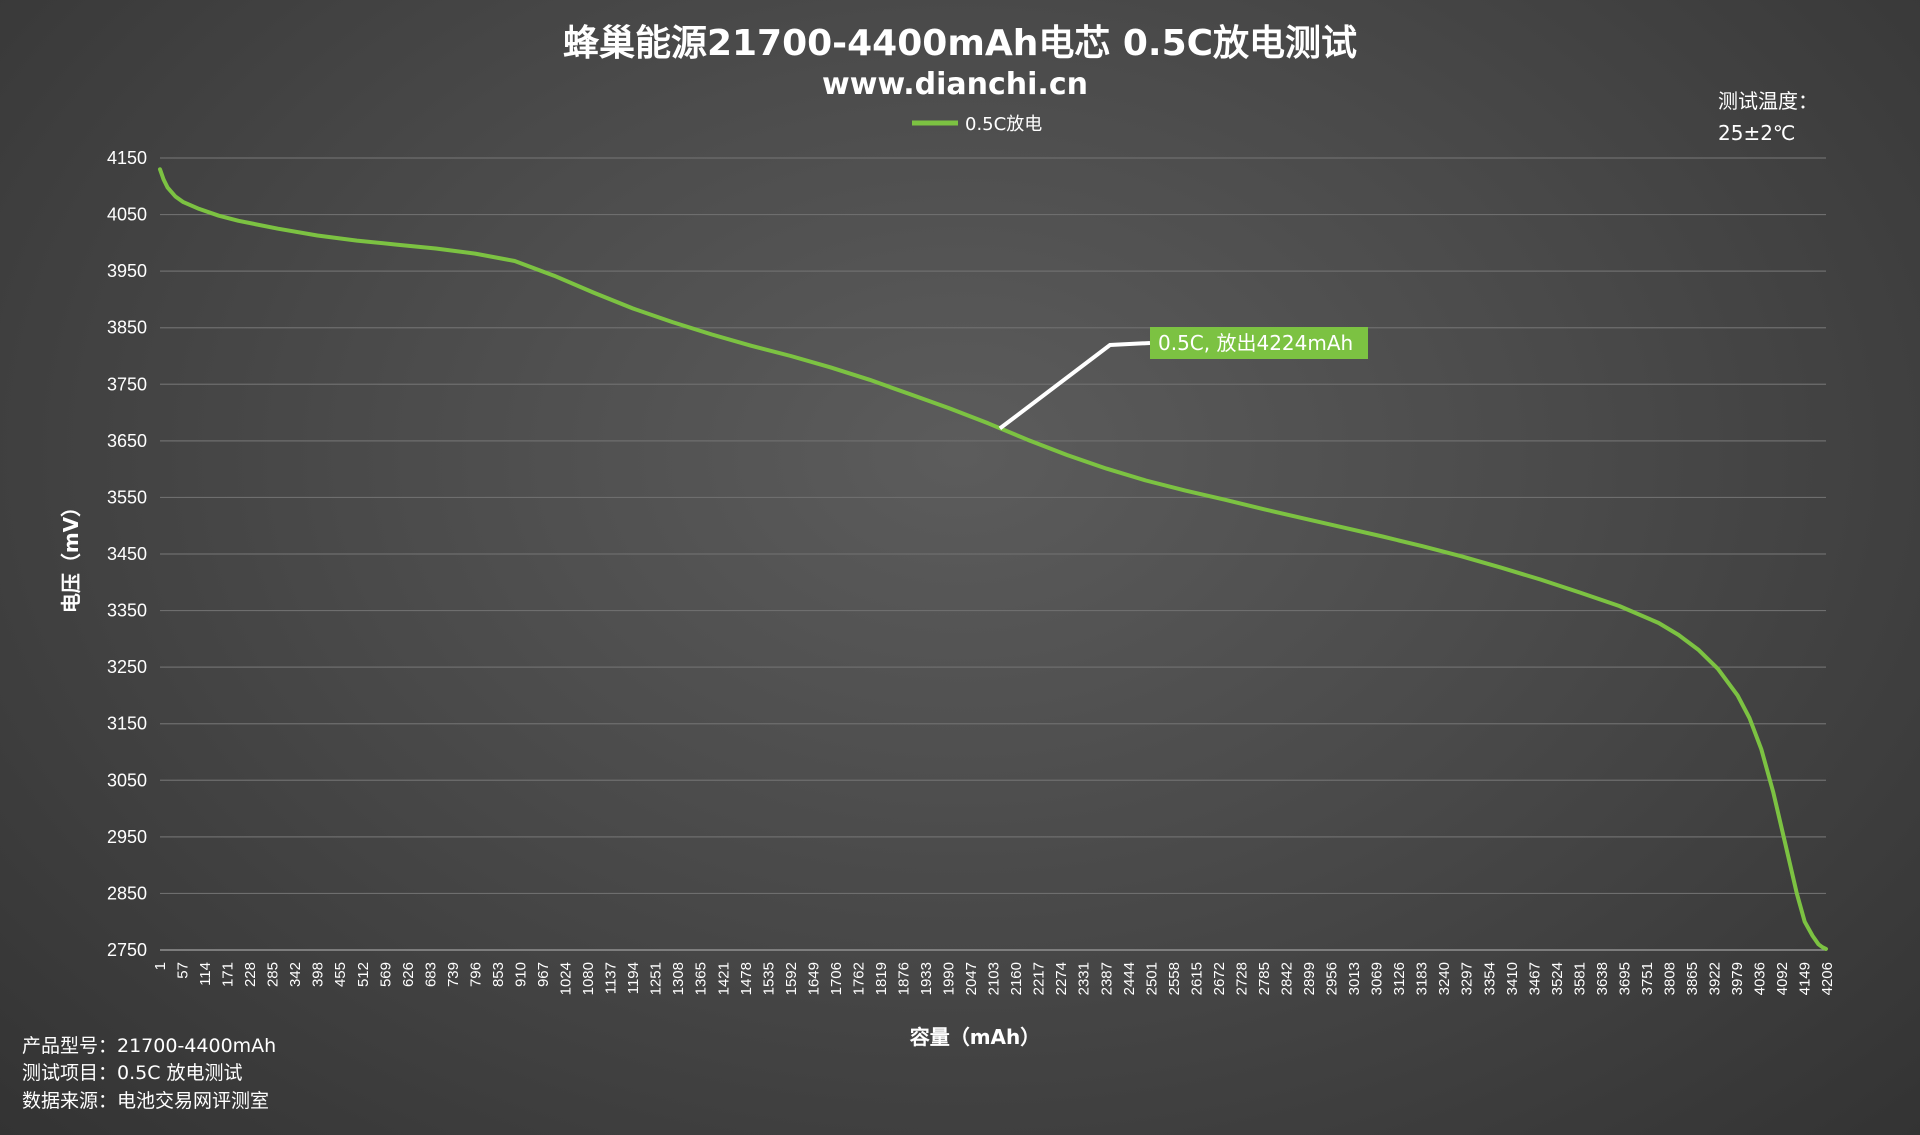  I want to click on x-tick-label: 2558, so click(1174, 978).